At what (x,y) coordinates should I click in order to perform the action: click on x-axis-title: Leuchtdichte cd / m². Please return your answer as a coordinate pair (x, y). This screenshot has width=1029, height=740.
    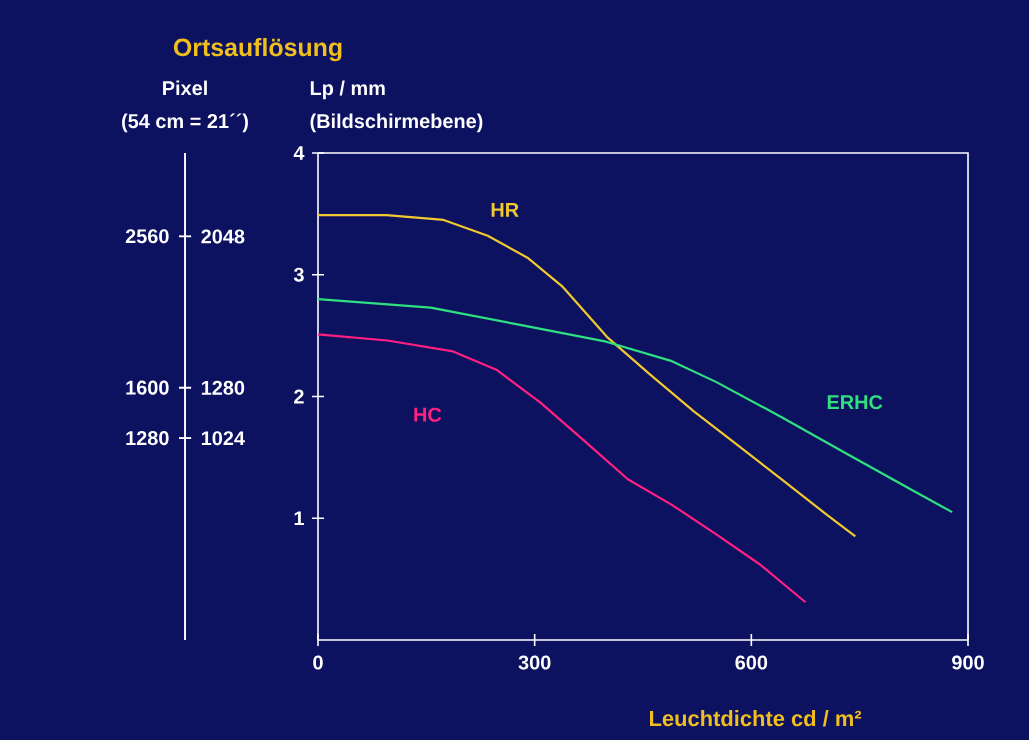
    Looking at the image, I should click on (755, 718).